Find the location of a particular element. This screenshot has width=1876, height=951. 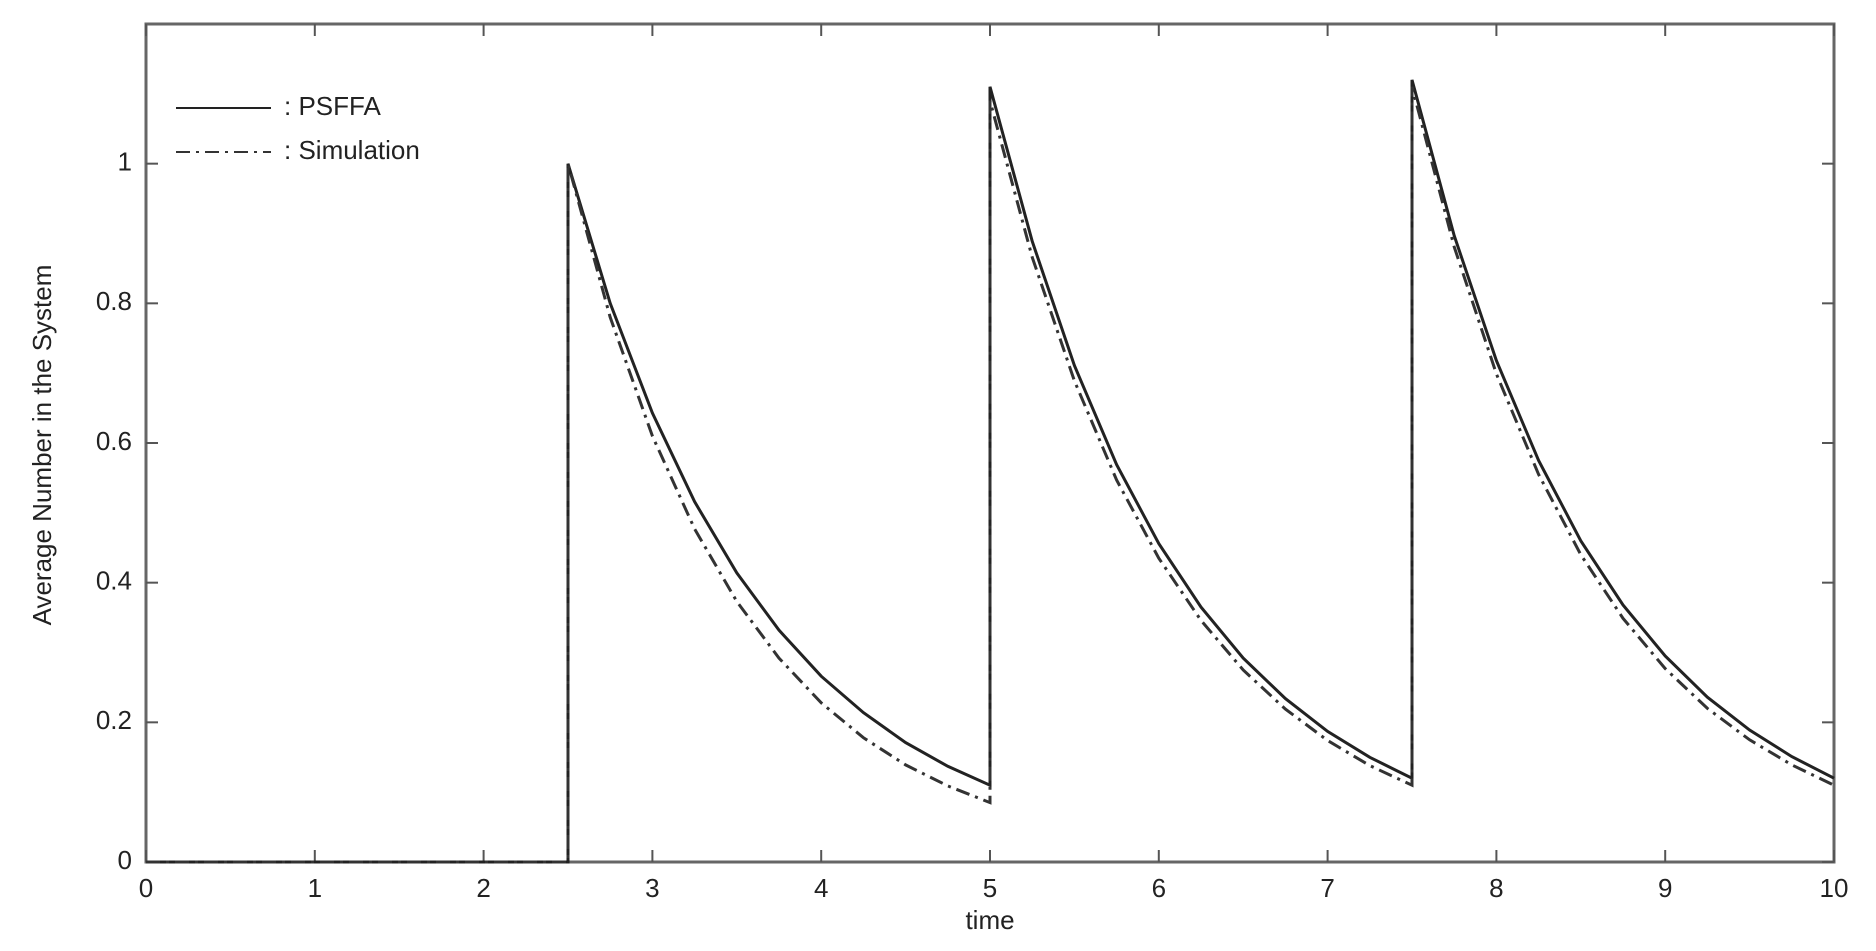

legend-label: : Simulation is located at coordinates (352, 150).